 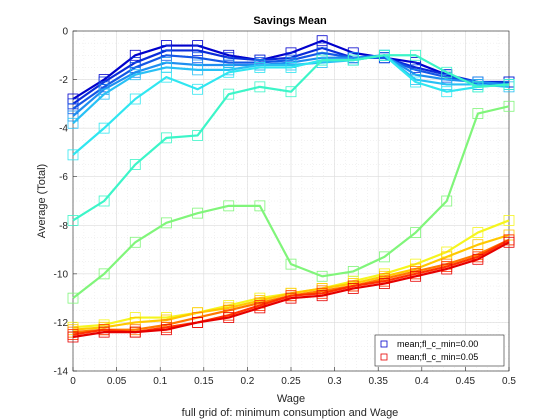 What do you see at coordinates (160, 381) in the screenshot?
I see `x-tick-label: 0.1` at bounding box center [160, 381].